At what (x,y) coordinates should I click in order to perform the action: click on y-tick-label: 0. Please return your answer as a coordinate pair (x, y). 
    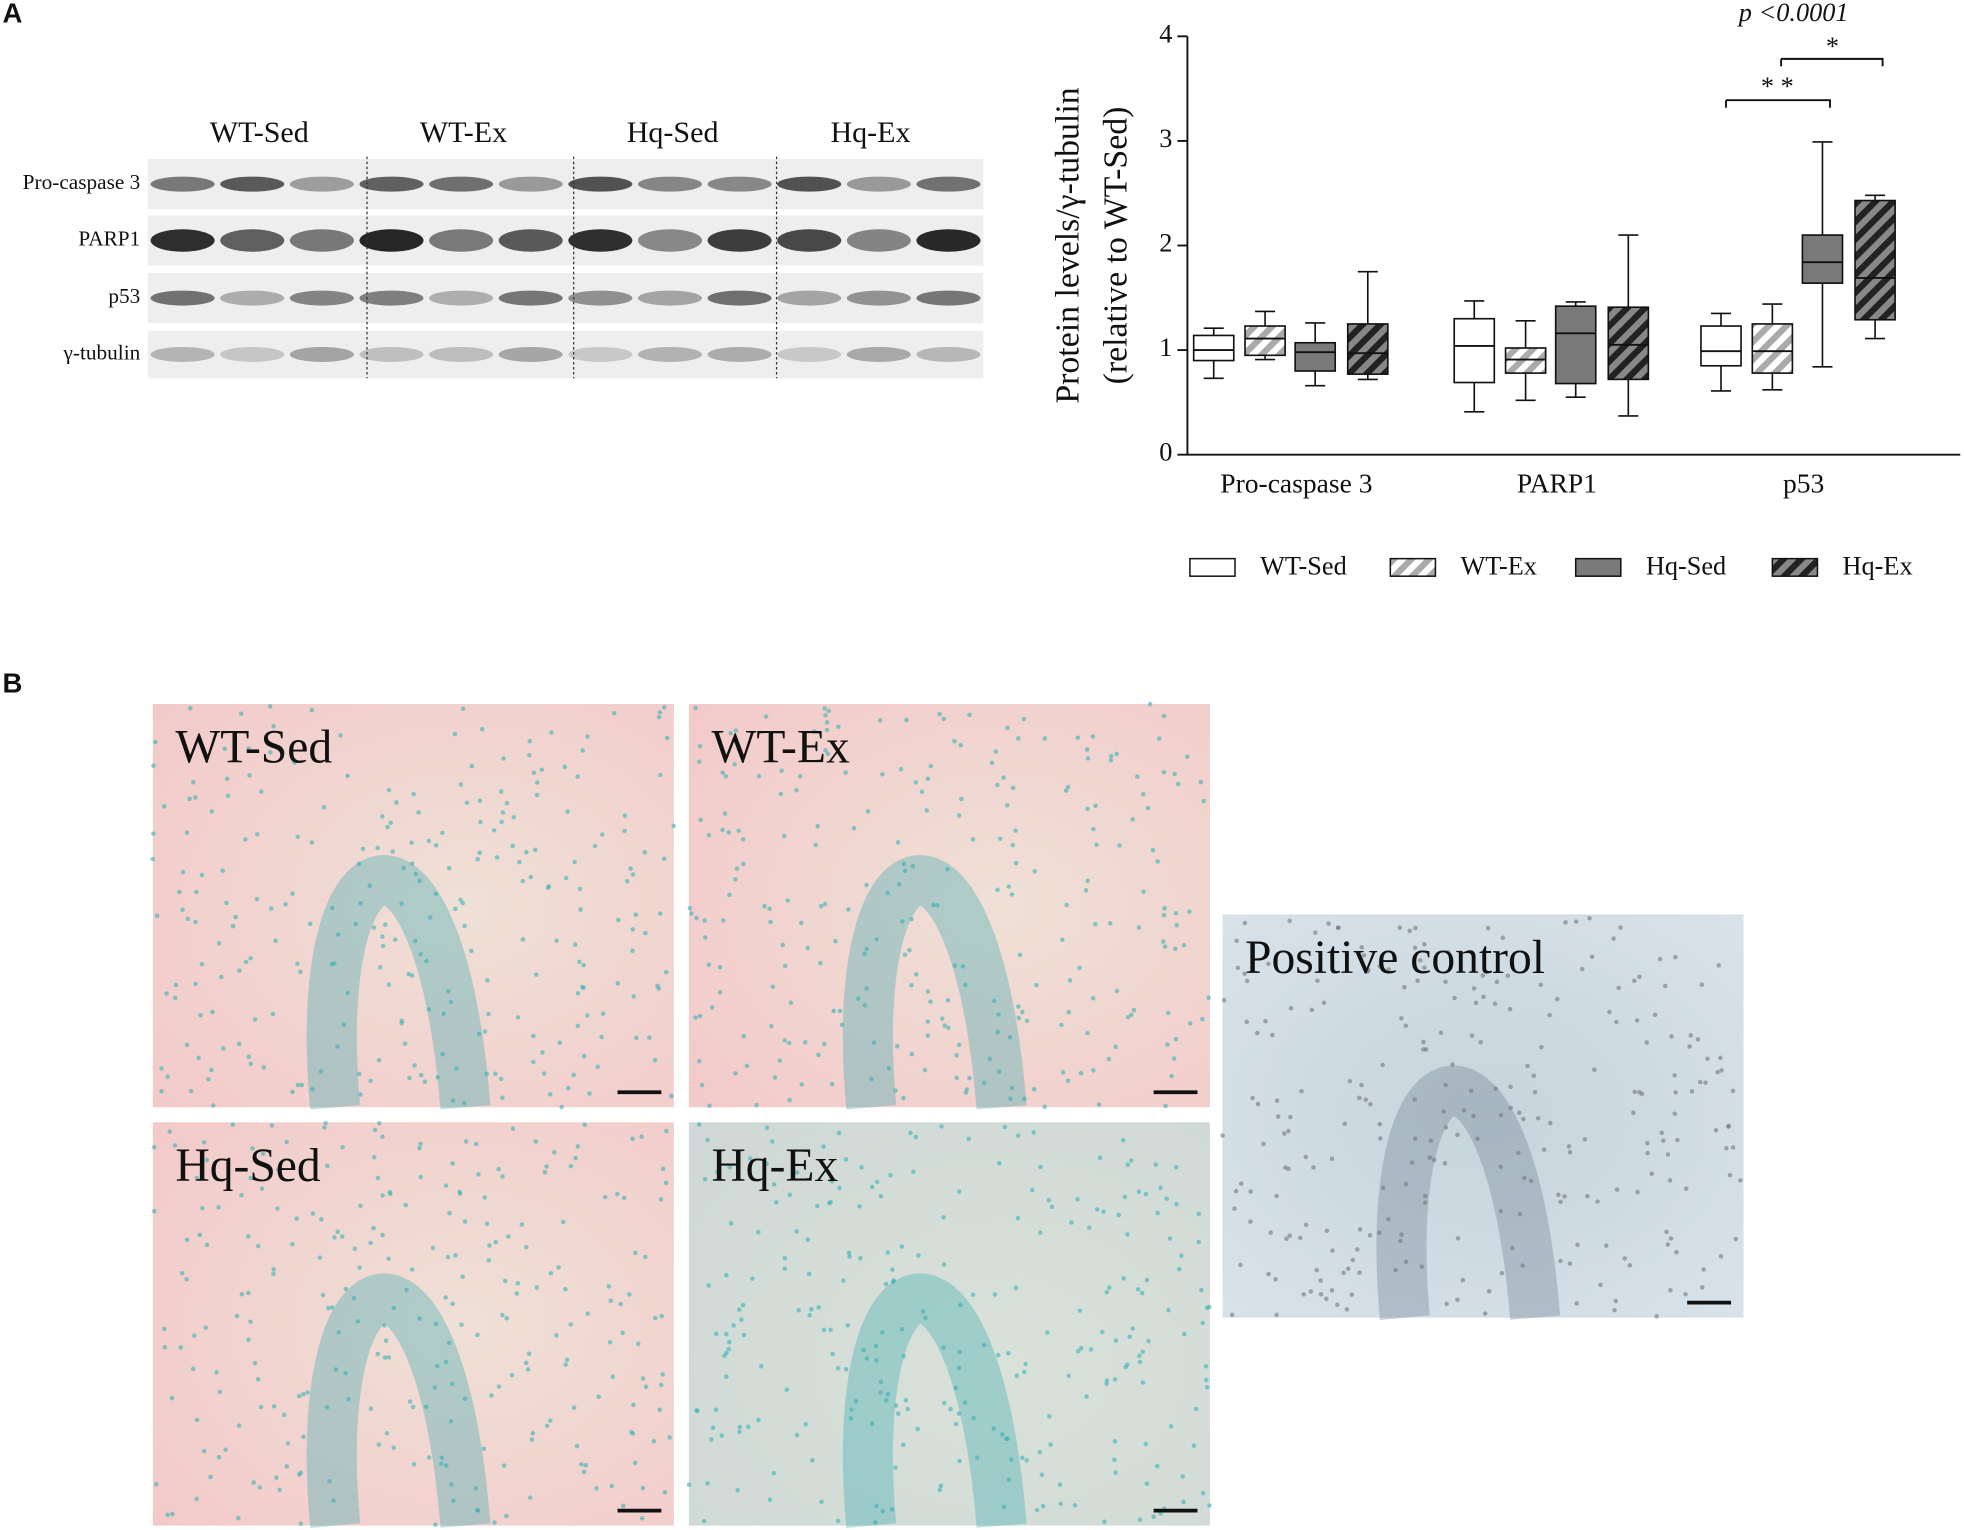
    Looking at the image, I should click on (1165, 452).